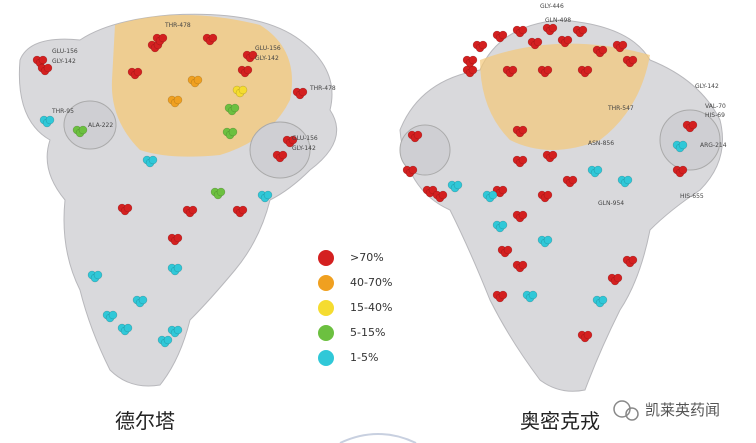  Describe the element at coordinates (560, 421) in the screenshot. I see `panel-caption: 奥密克戎` at that location.